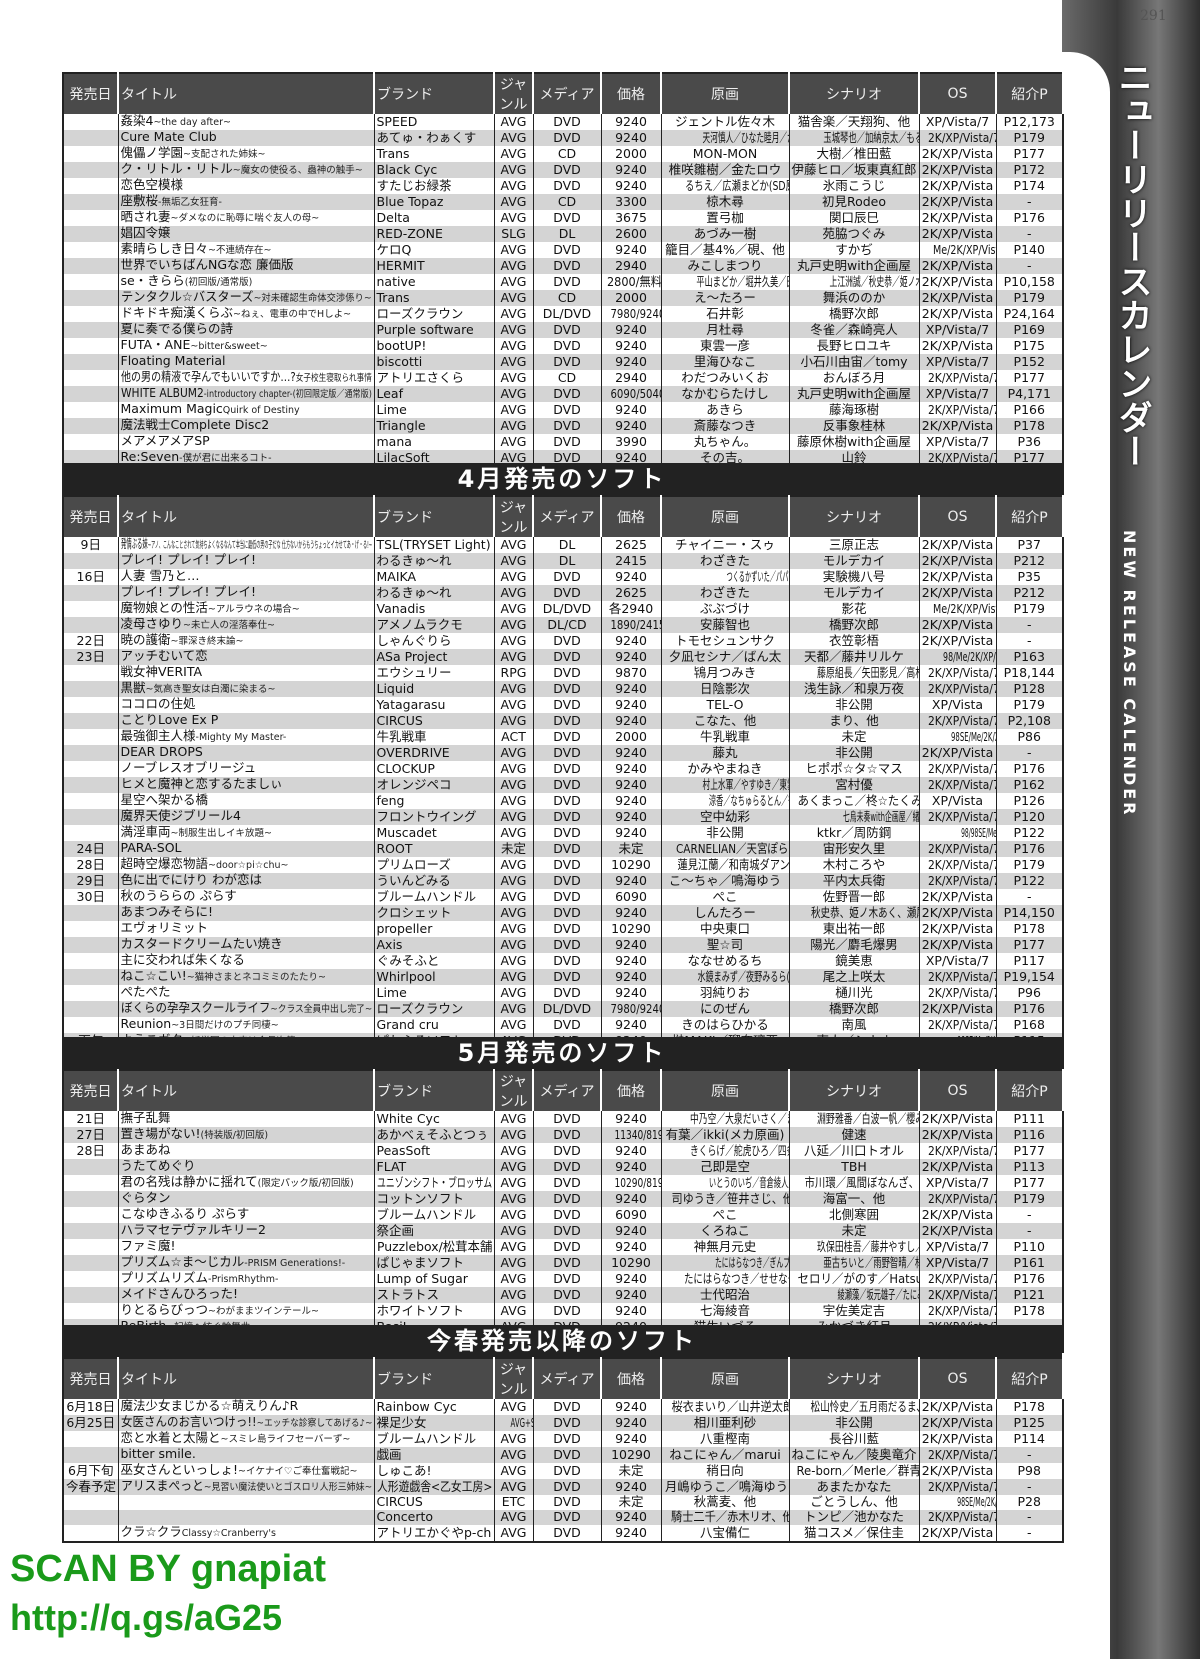 This screenshot has height=1659, width=1200. What do you see at coordinates (176, 122) in the screenshot?
I see `title-text: 姦染4~the day after~` at bounding box center [176, 122].